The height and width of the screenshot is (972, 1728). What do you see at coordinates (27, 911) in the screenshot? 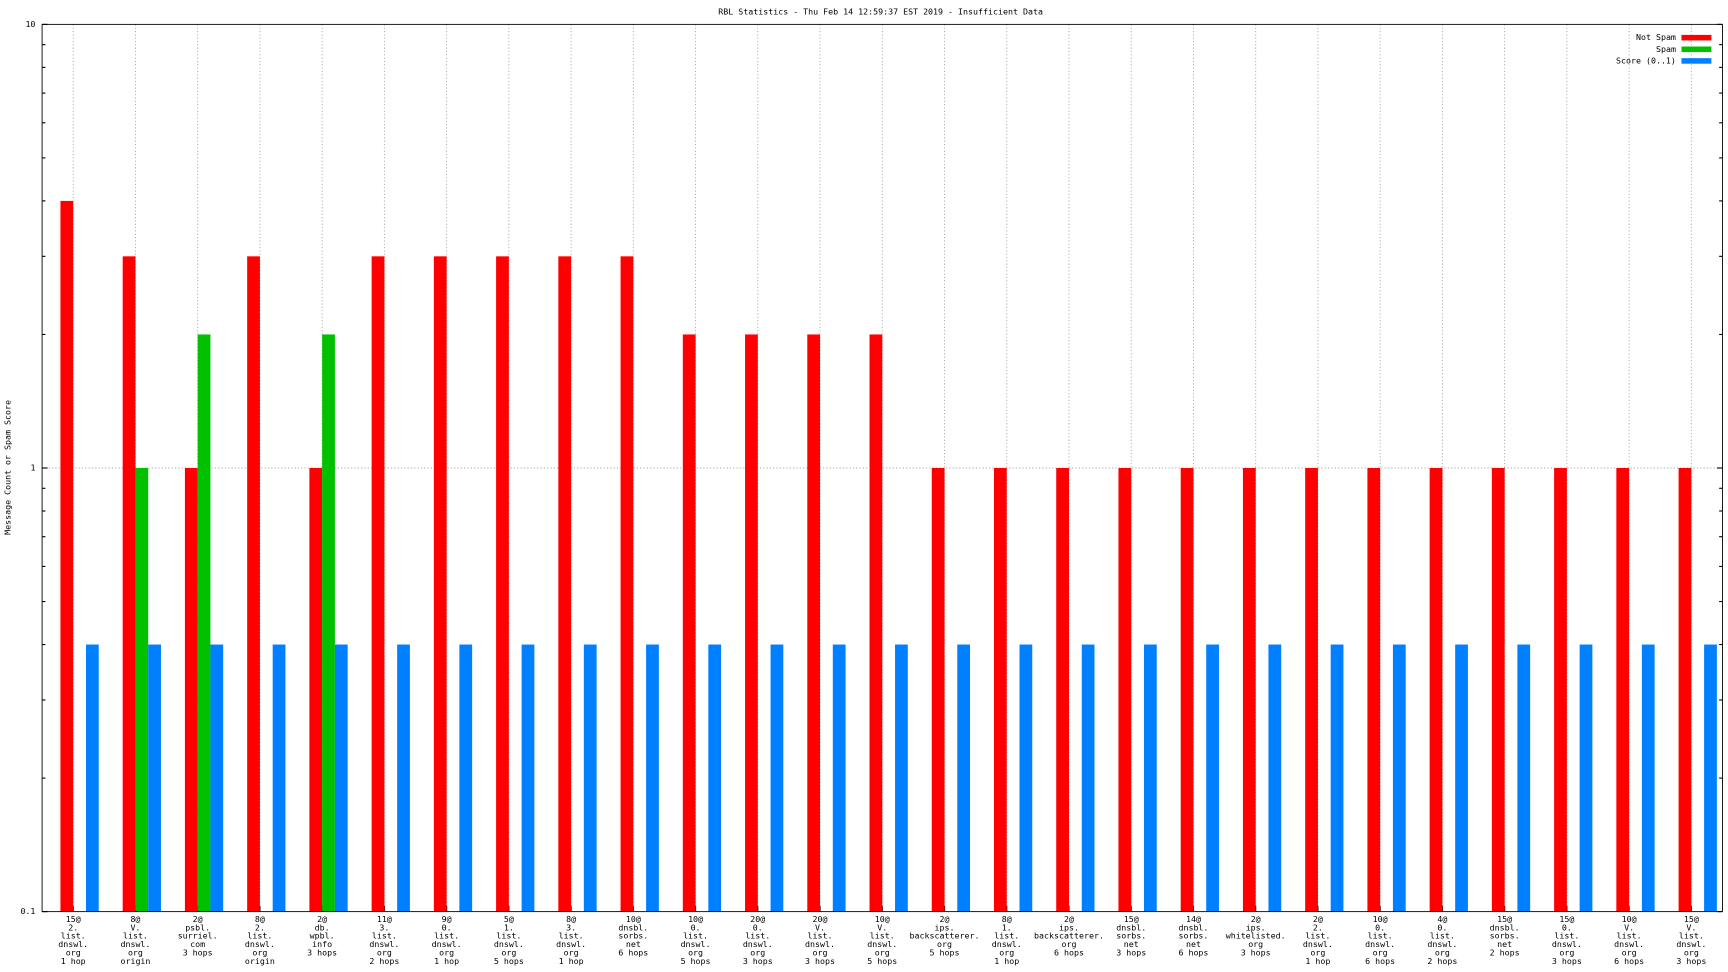
I see `y-tick-label: 0.1` at bounding box center [27, 911].